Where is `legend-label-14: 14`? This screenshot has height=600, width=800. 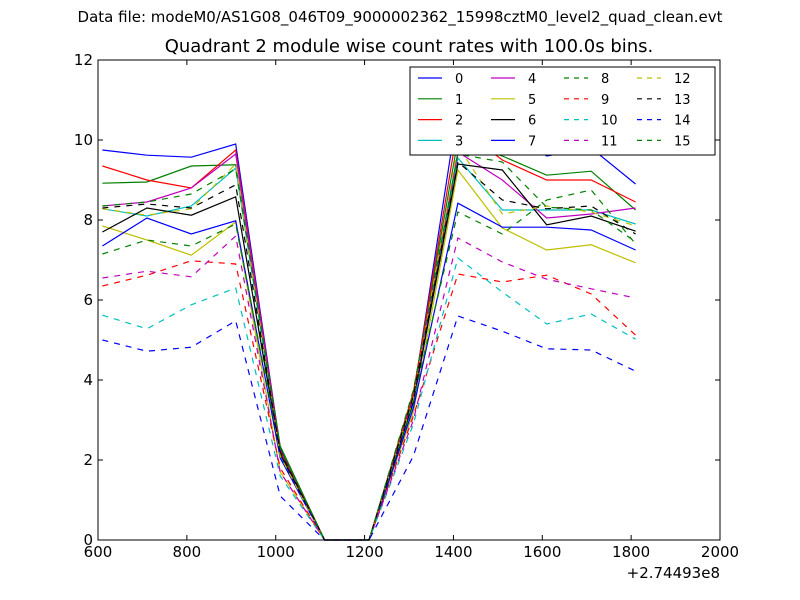
legend-label-14: 14 is located at coordinates (682, 121).